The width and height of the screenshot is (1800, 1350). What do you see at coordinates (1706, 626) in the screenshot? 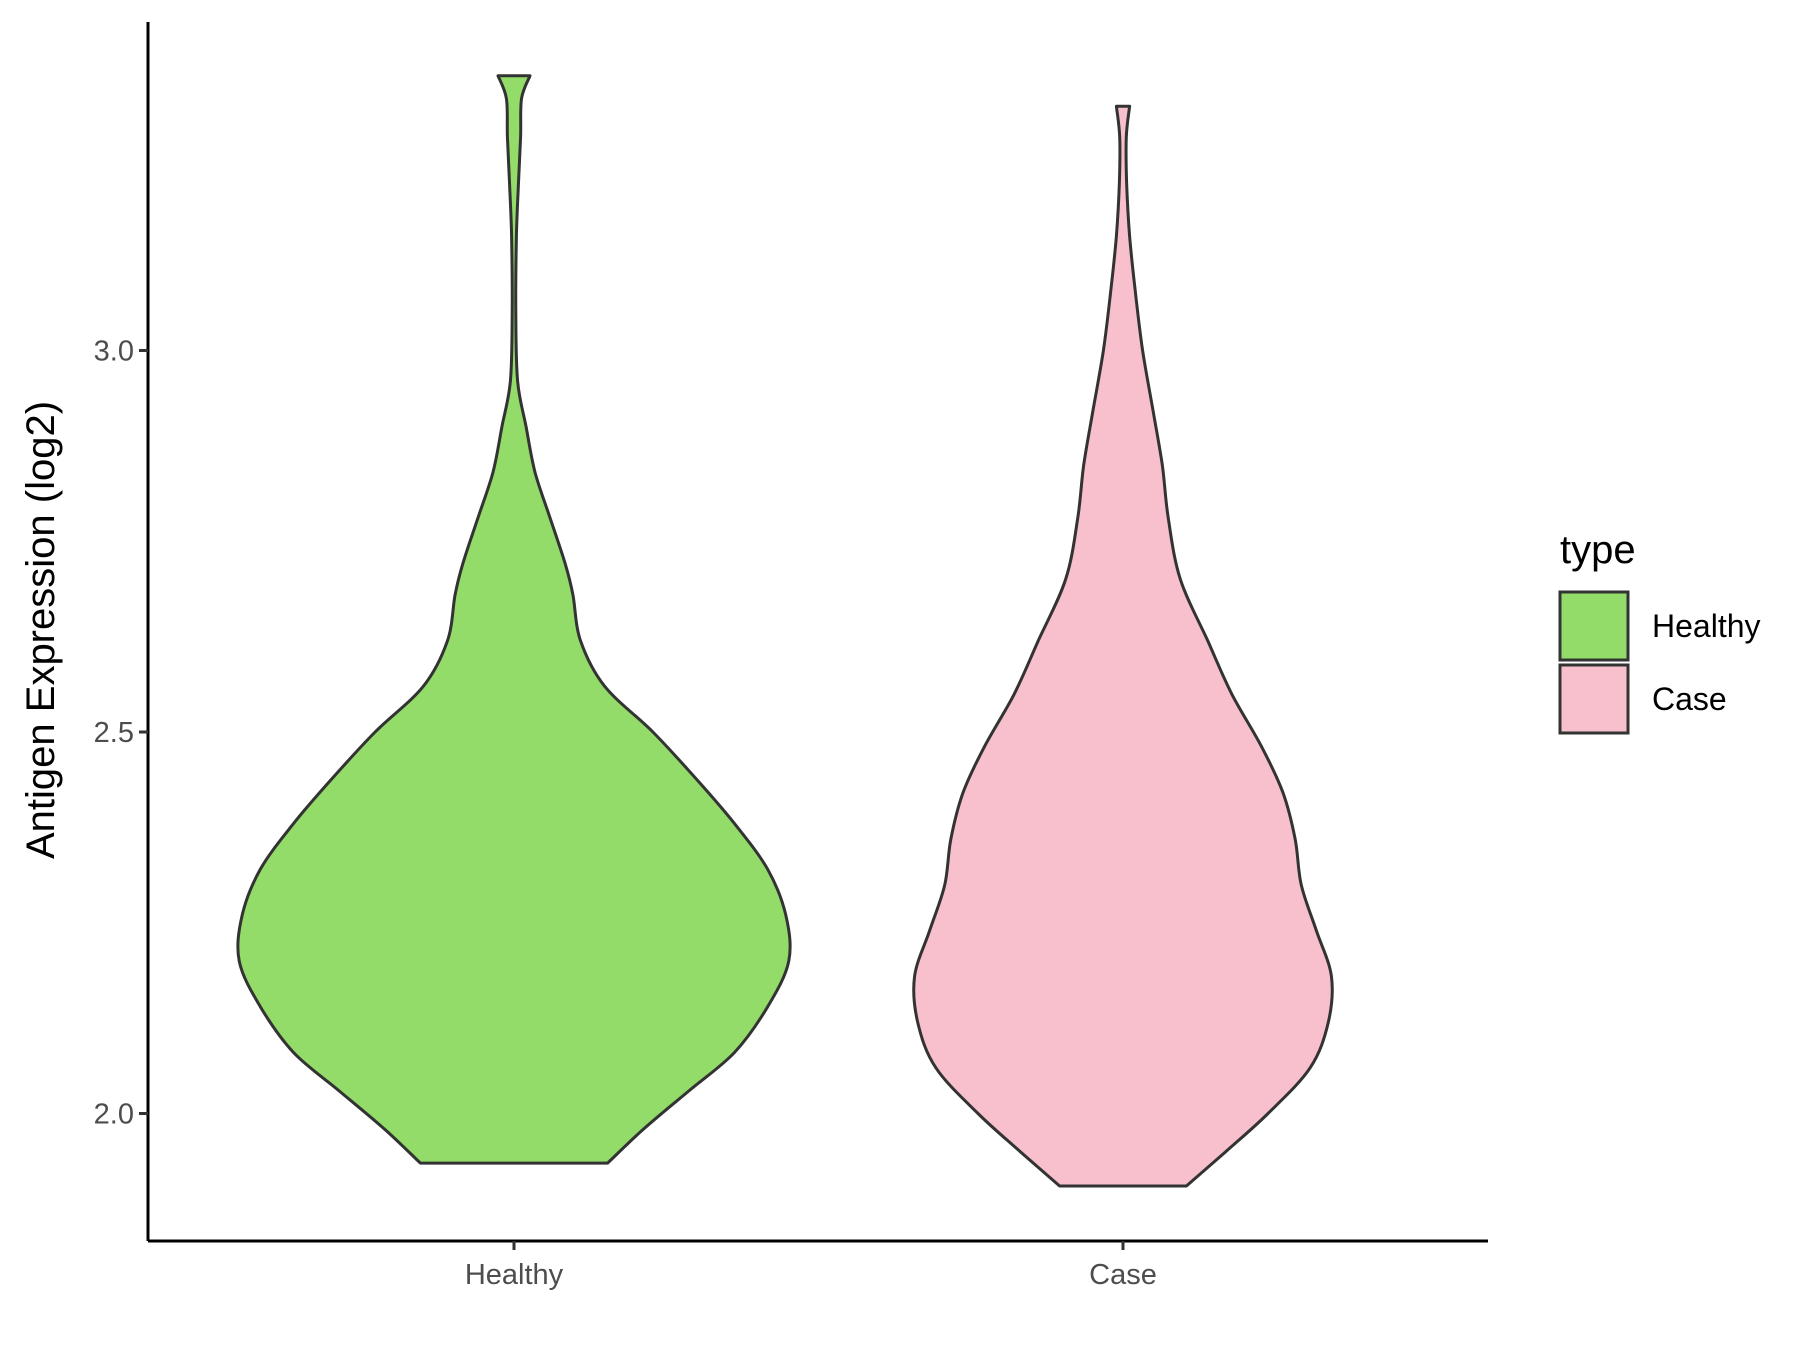
I see `legend-label-healthy: Healthy` at bounding box center [1706, 626].